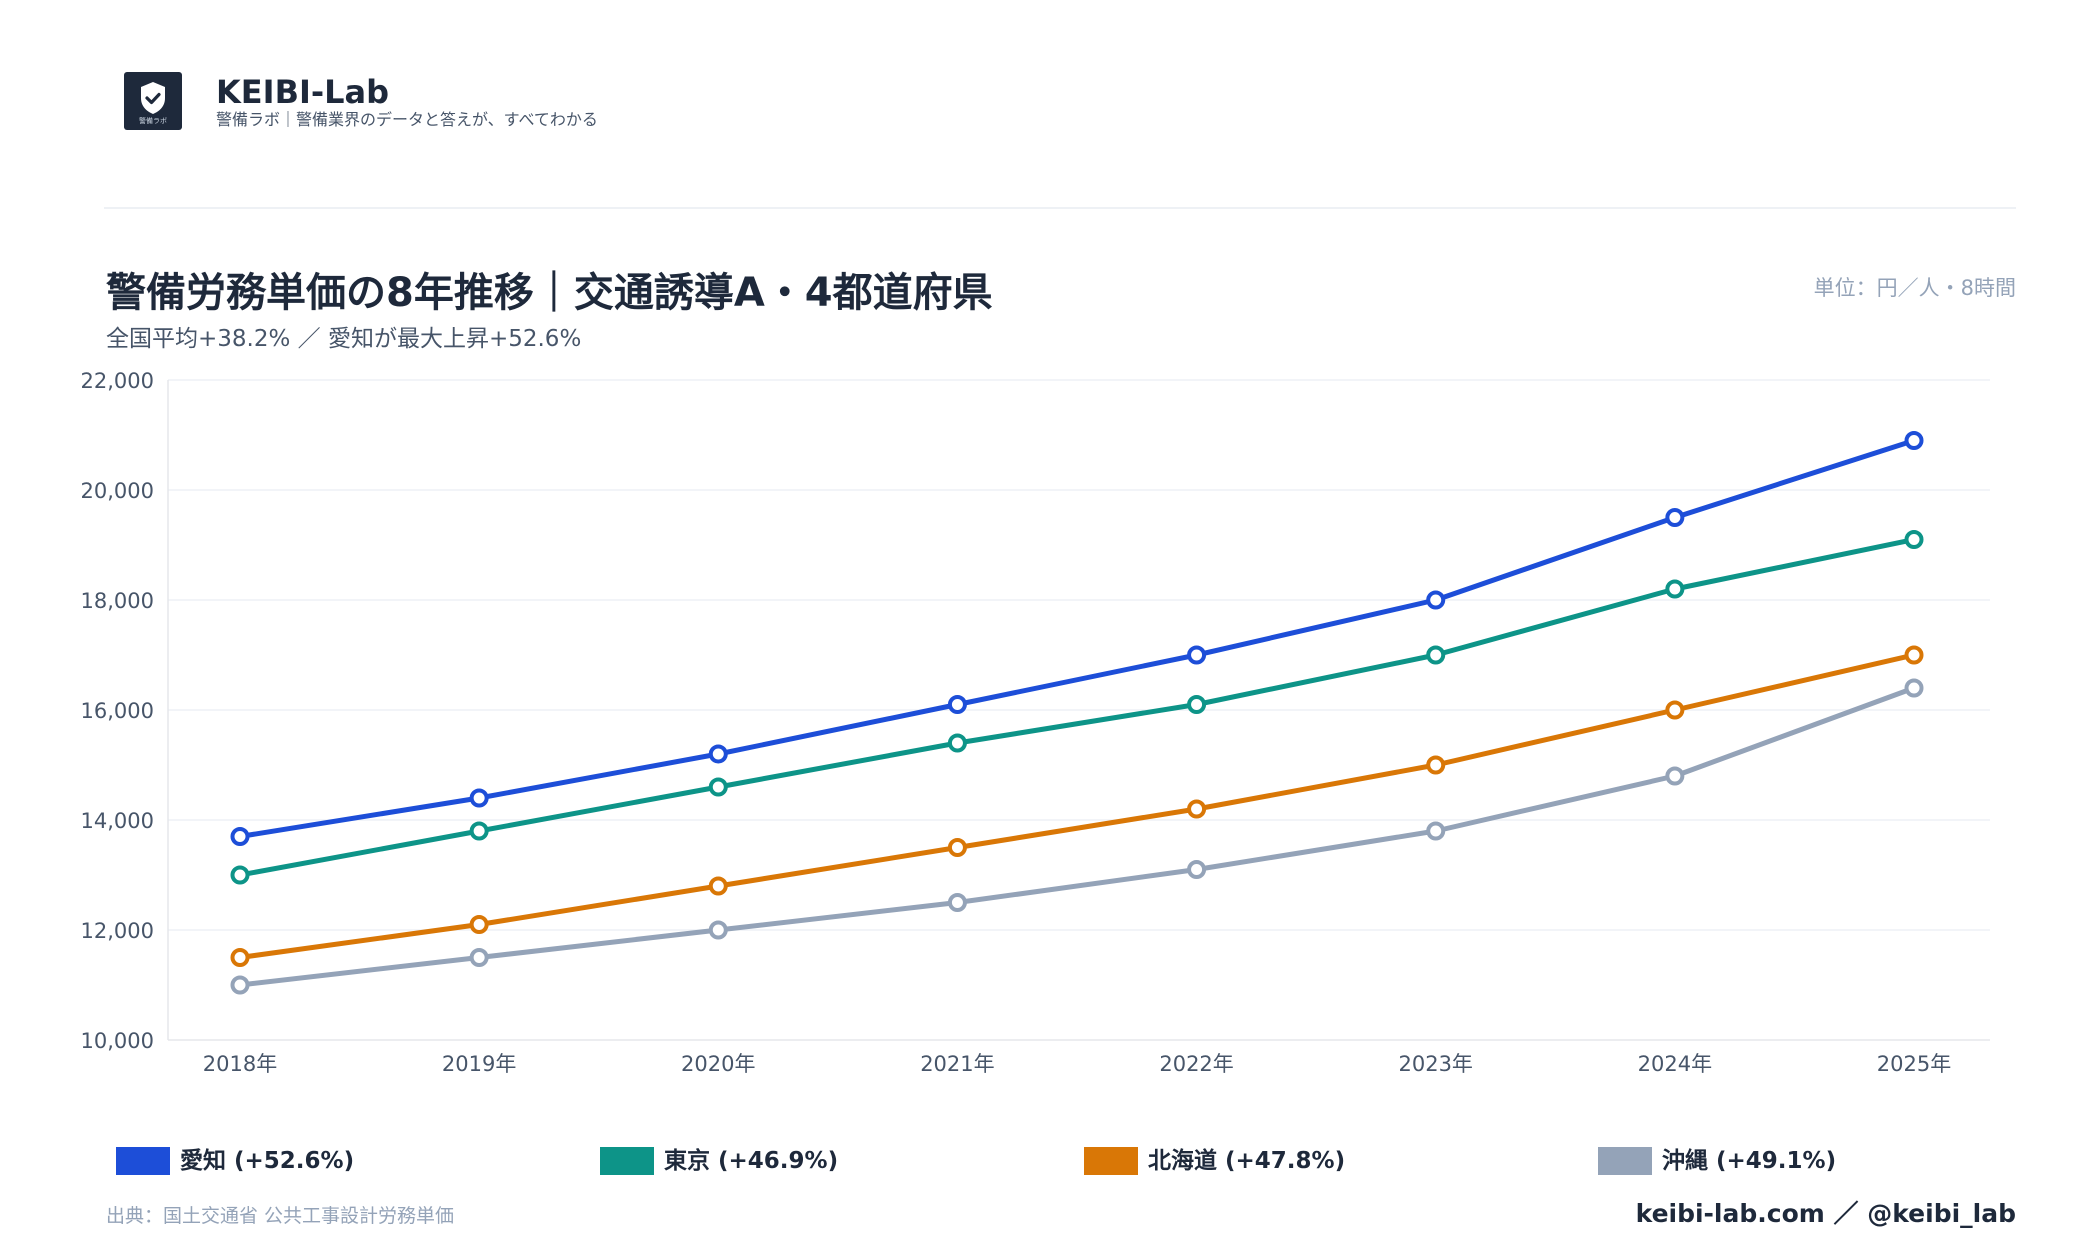 Image resolution: width=2100 pixels, height=1260 pixels. I want to click on brand-tagline: 警備ラボ｜警備業界のデータと答えが、すべてわかる, so click(407, 119).